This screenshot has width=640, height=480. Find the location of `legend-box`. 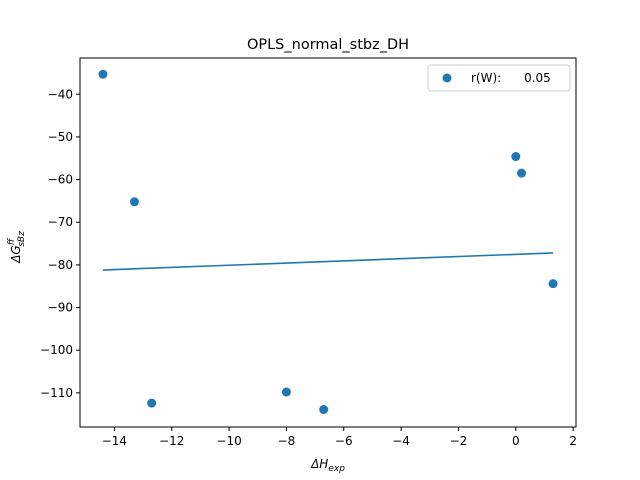

legend-box is located at coordinates (499, 78).